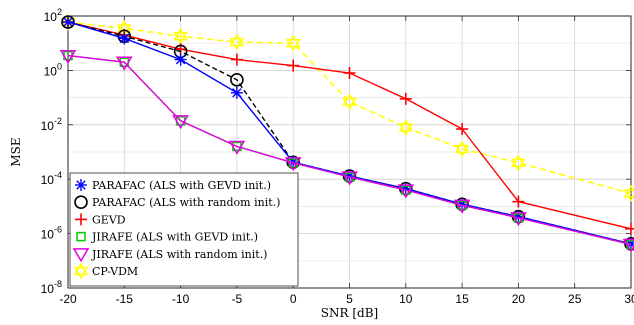  I want to click on legend-entry: PARAFAC (ALS with GEVD init.), so click(173, 185).